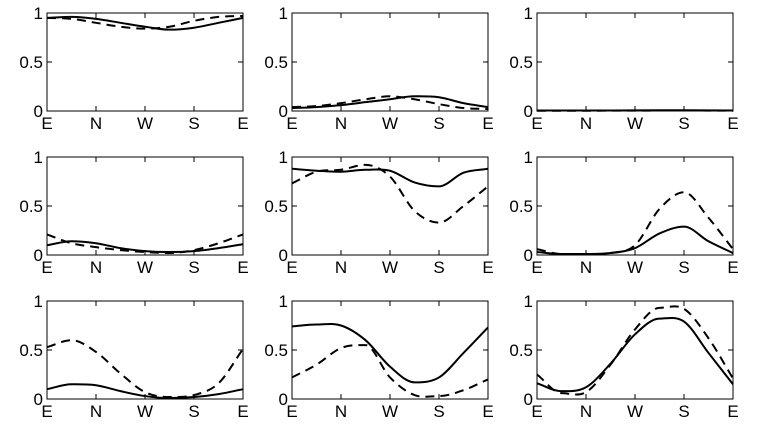 The width and height of the screenshot is (758, 432). I want to click on panel-1-3: 0 0.5 1 E N W S E, so click(623, 68).